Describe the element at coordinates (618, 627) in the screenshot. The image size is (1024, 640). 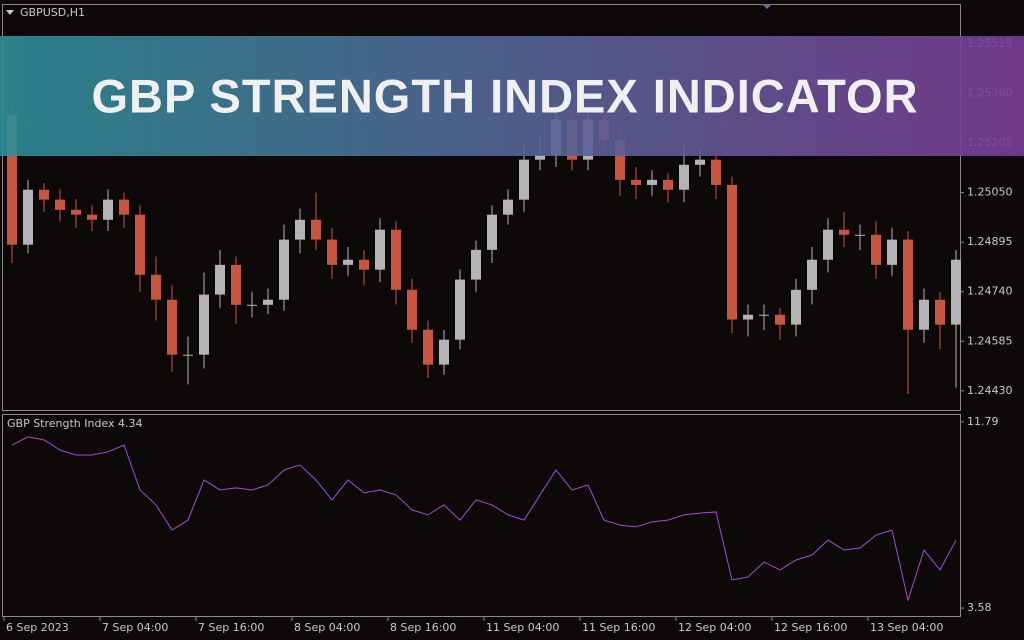
I see `x-tick-label: 11 Sep 16:00` at that location.